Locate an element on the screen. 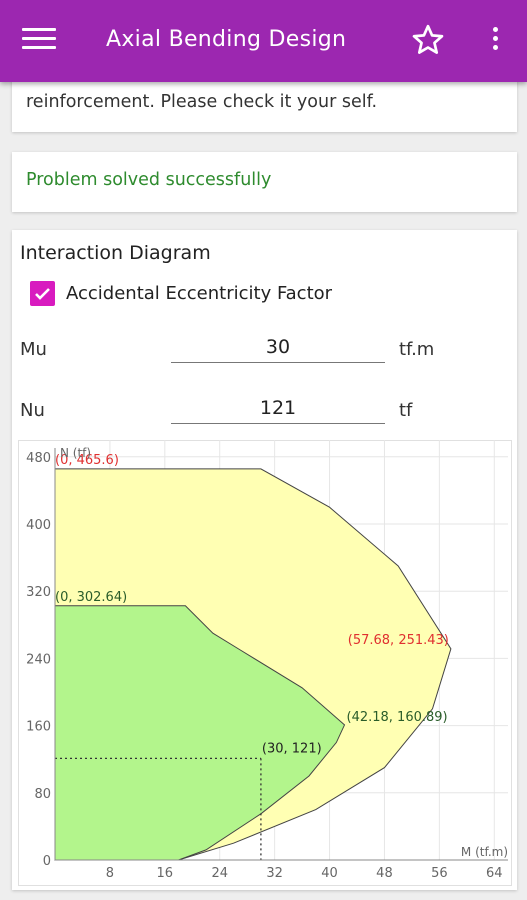 The image size is (527, 900). mu-unit: tf.m is located at coordinates (417, 349).